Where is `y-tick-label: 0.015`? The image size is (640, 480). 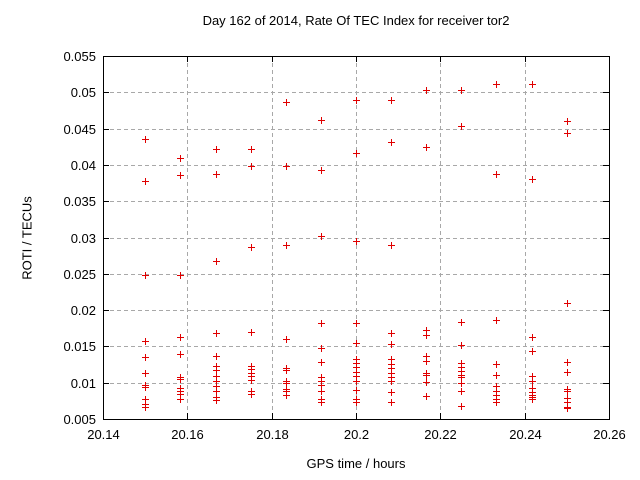 y-tick-label: 0.015 is located at coordinates (79, 346).